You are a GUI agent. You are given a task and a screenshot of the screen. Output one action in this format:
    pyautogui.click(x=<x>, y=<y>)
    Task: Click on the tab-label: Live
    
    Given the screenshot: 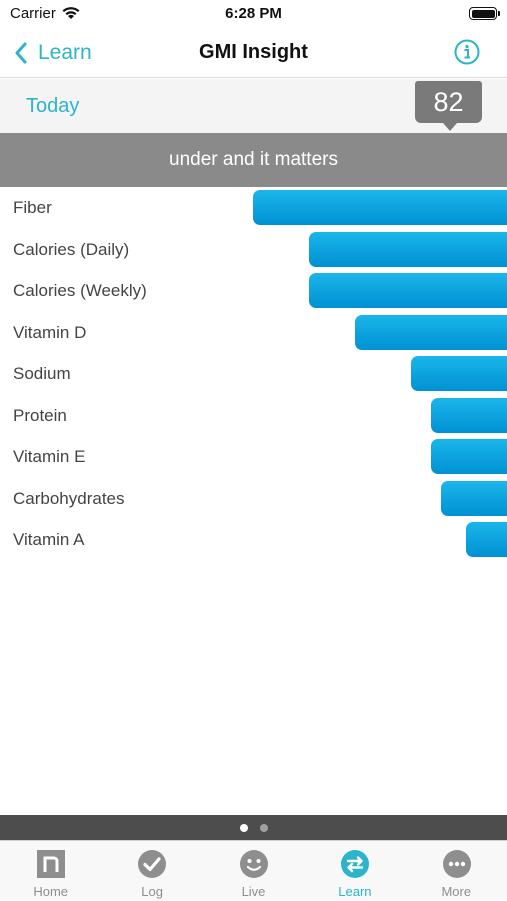 What is the action you would take?
    pyautogui.click(x=253, y=891)
    